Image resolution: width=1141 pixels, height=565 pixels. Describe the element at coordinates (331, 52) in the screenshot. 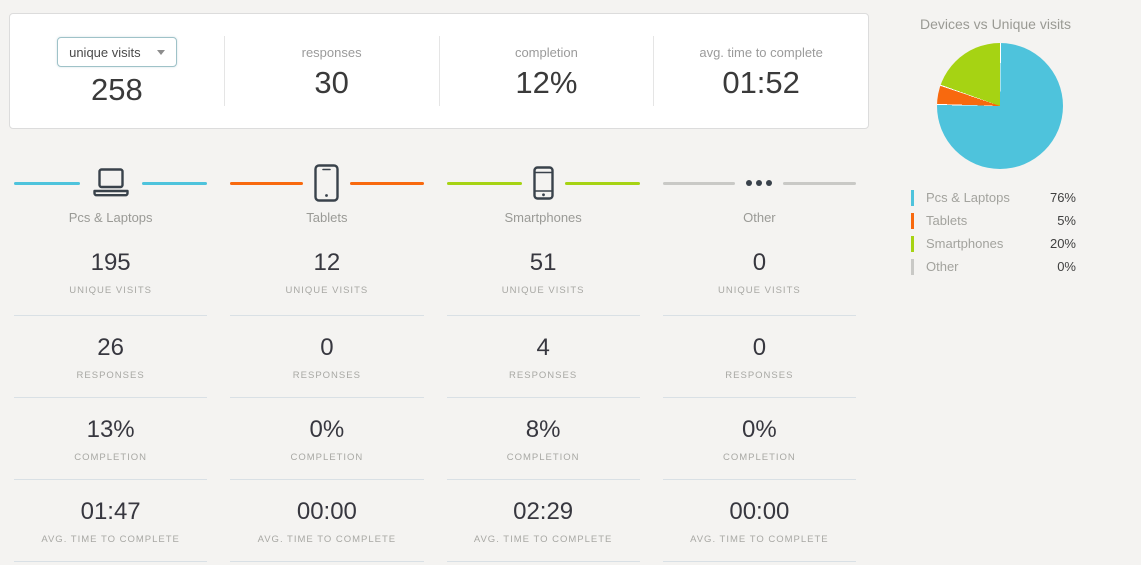

I see `metric-label: responses` at that location.